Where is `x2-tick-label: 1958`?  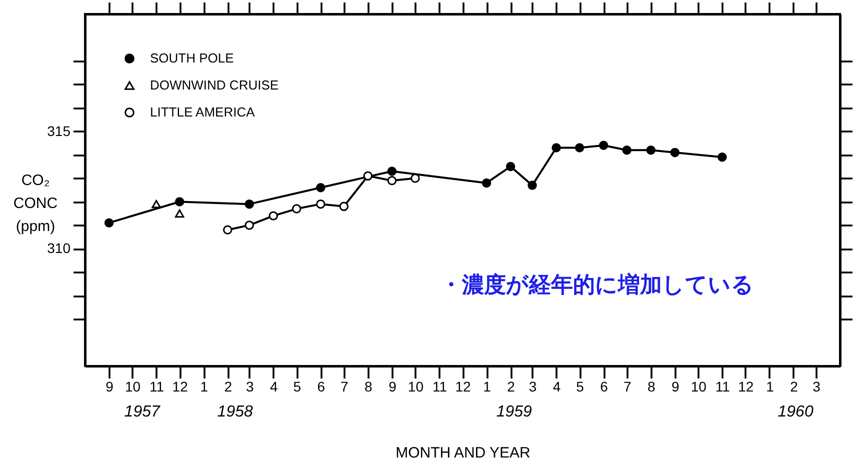 x2-tick-label: 1958 is located at coordinates (235, 412).